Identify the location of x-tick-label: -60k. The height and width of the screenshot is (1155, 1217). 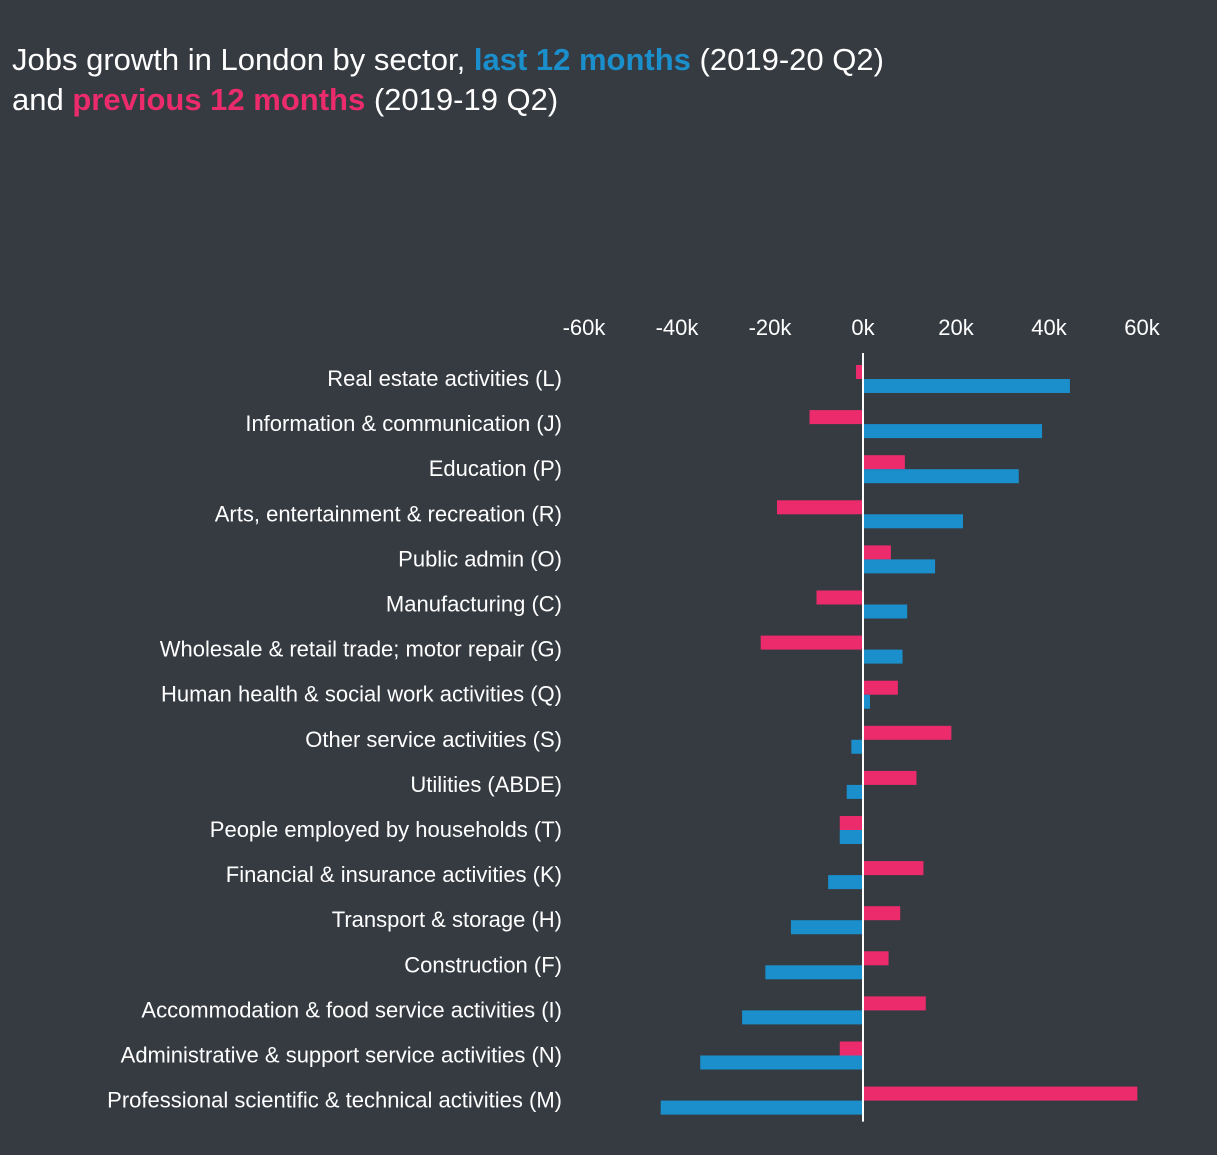
(585, 327).